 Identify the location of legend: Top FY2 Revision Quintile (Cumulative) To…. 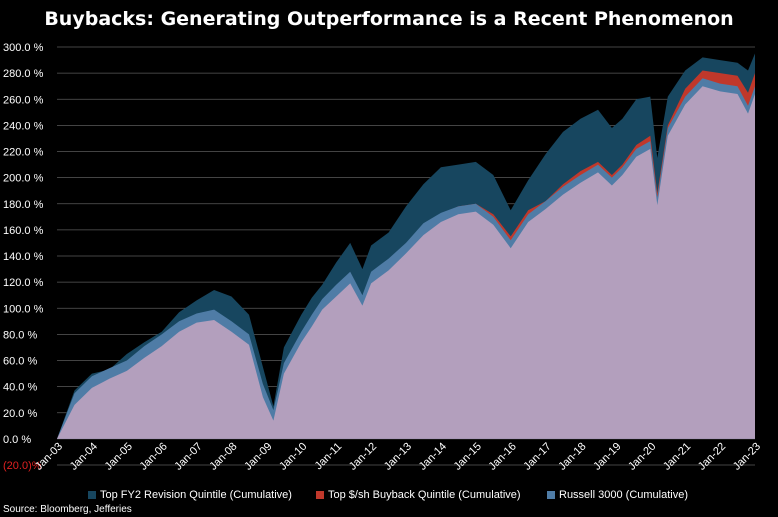
(389, 497).